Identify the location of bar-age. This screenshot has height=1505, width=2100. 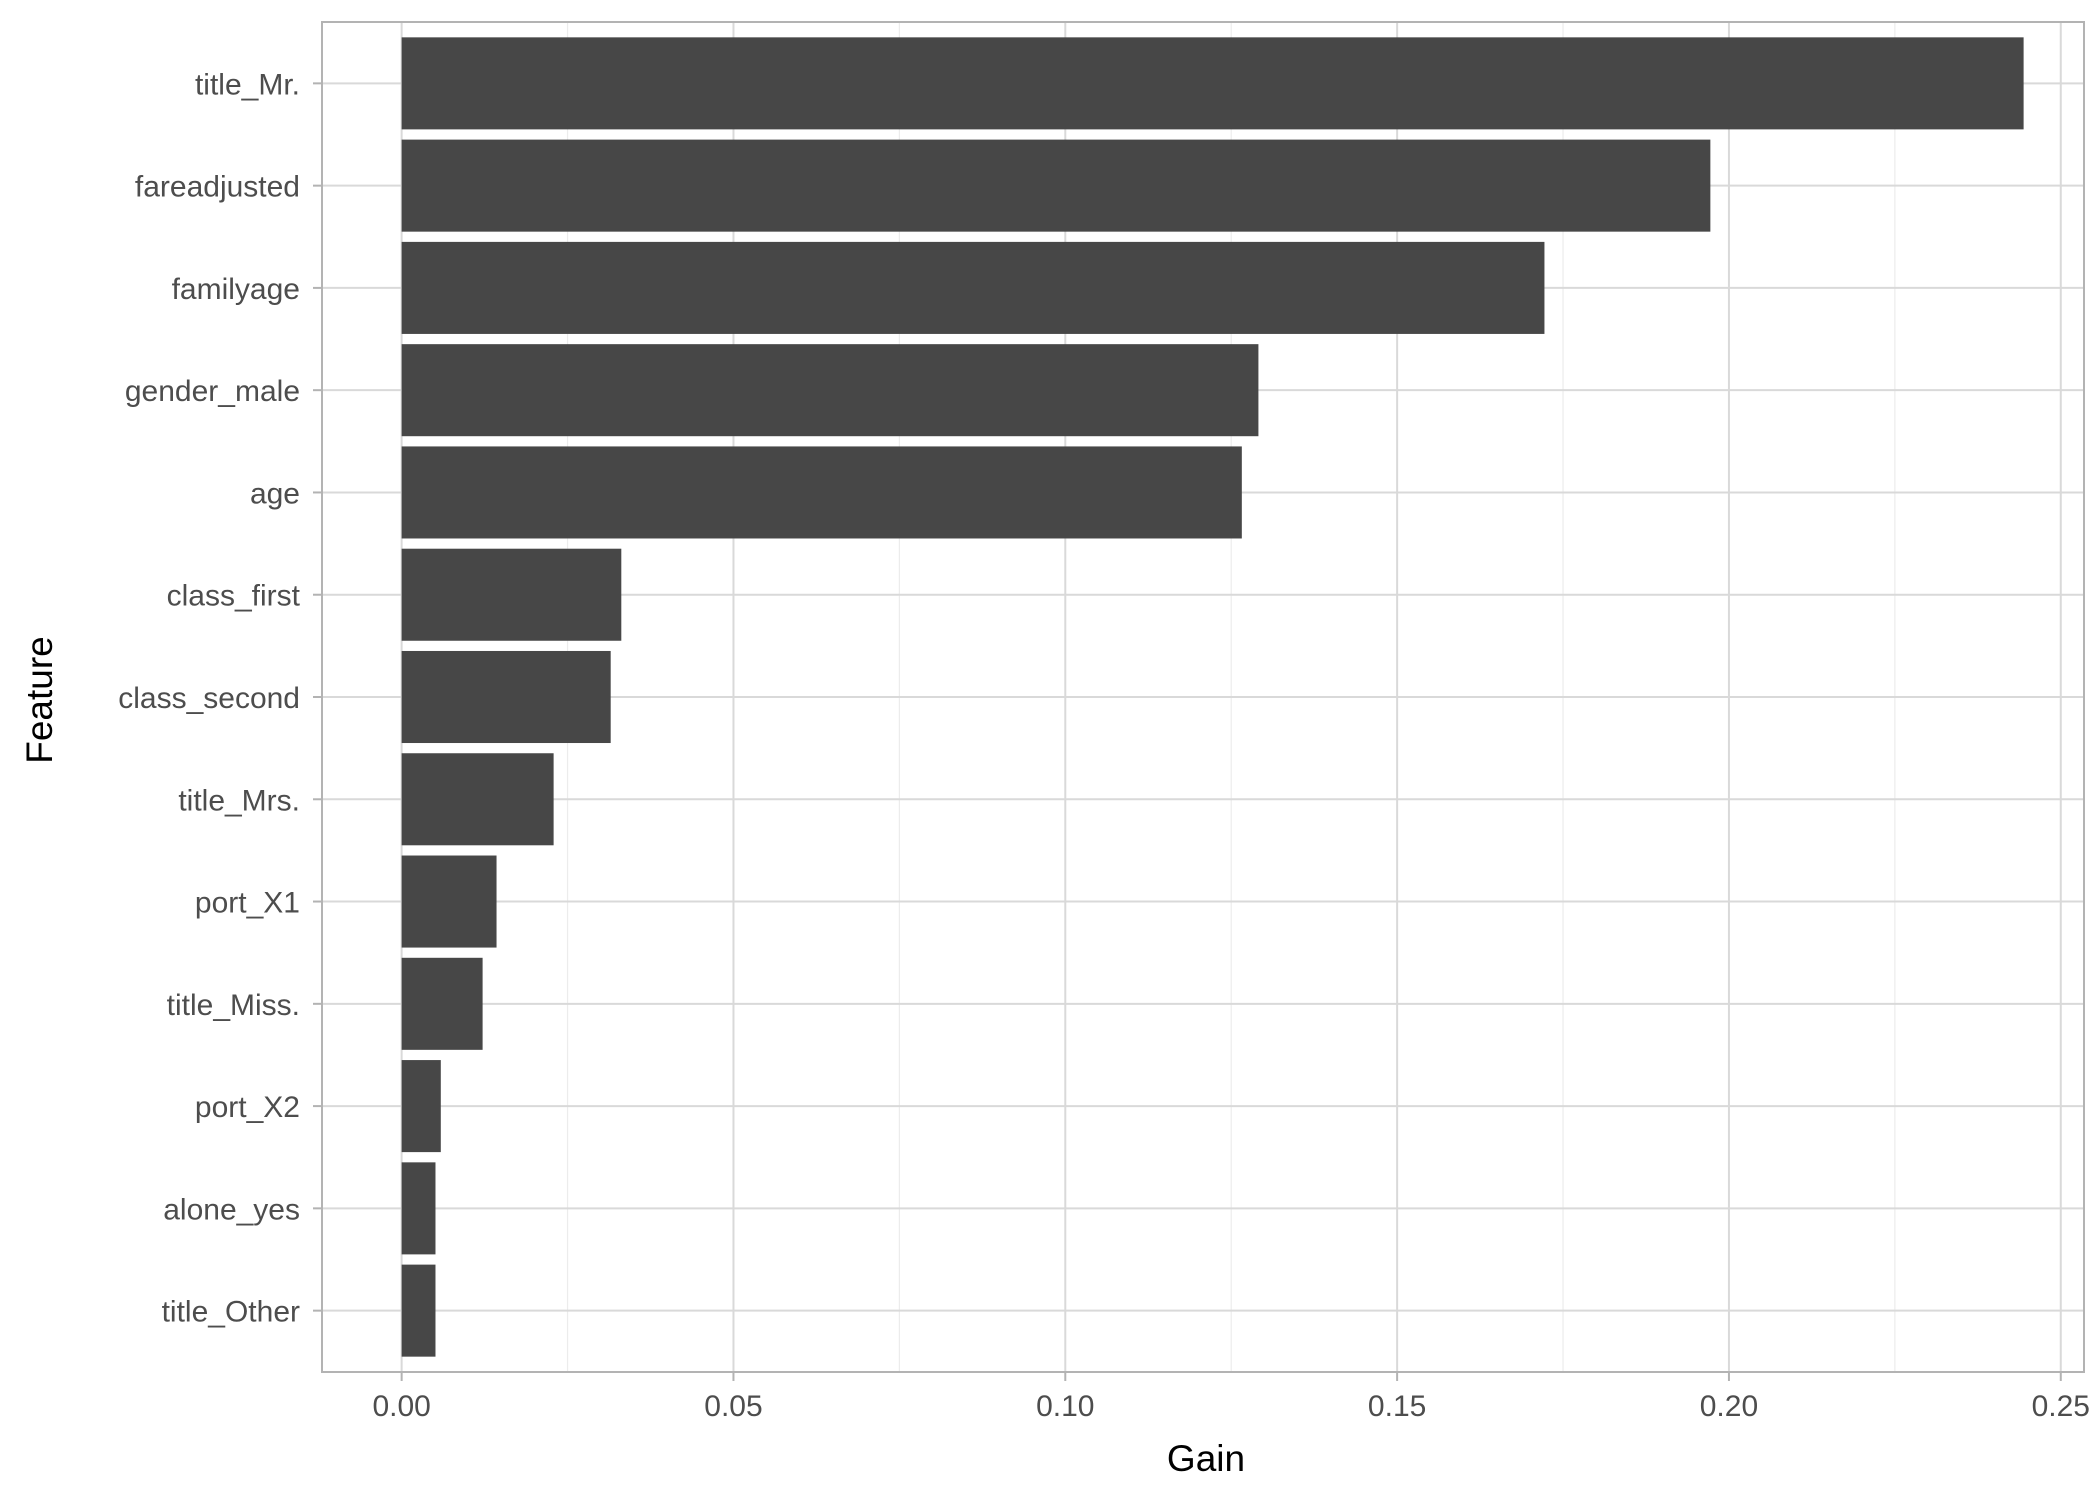
(821, 492).